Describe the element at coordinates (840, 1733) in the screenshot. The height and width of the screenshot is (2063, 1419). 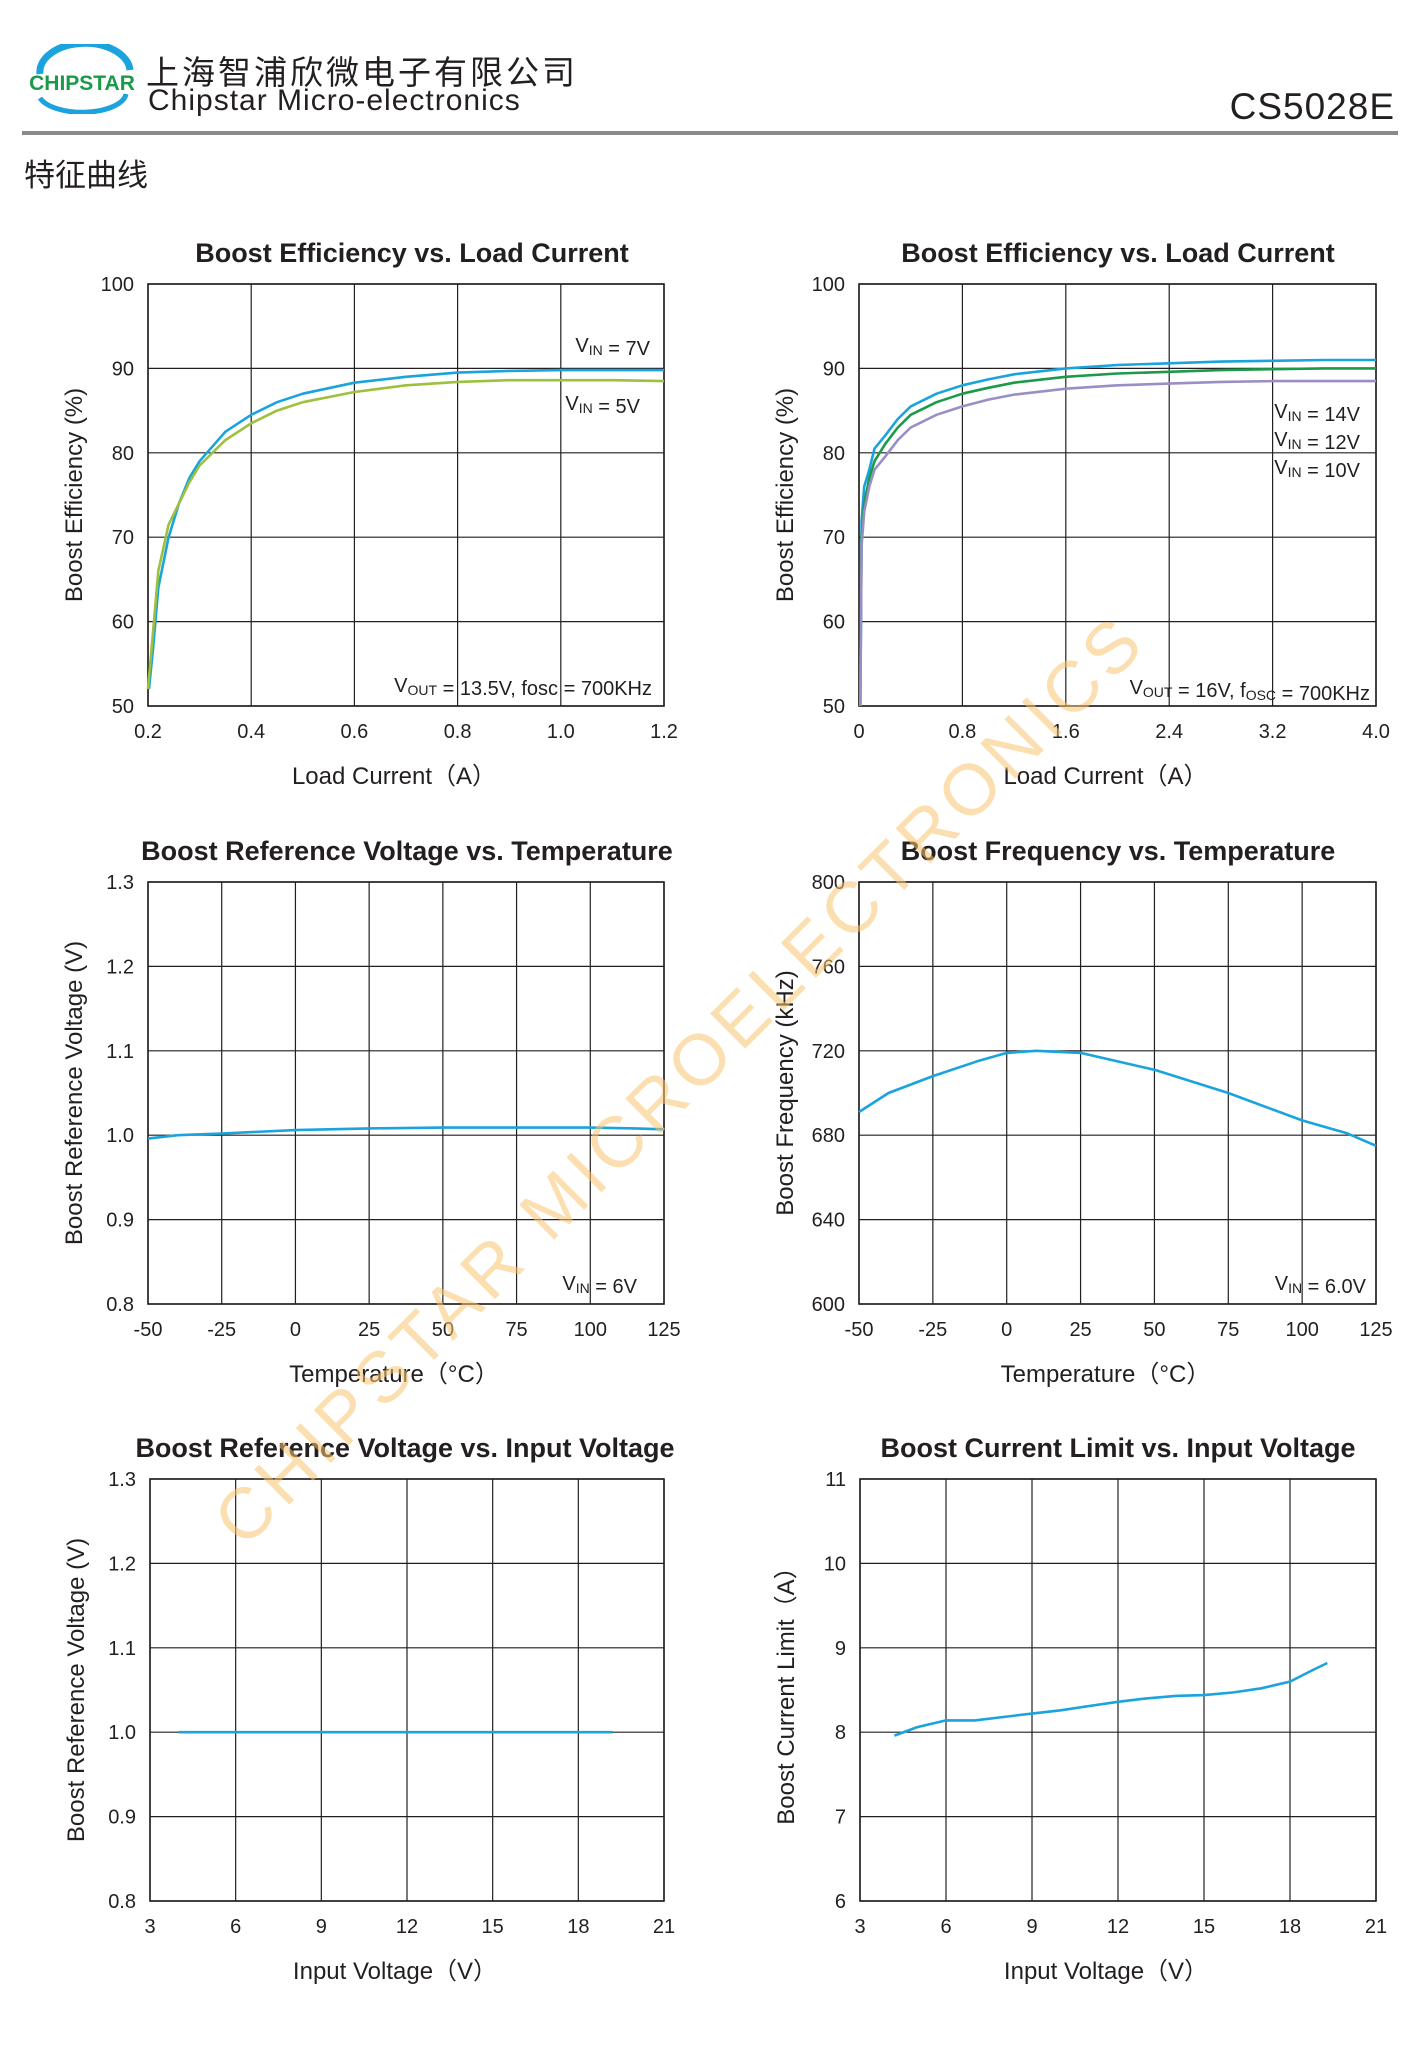
I see `y-tick-label: 8` at that location.